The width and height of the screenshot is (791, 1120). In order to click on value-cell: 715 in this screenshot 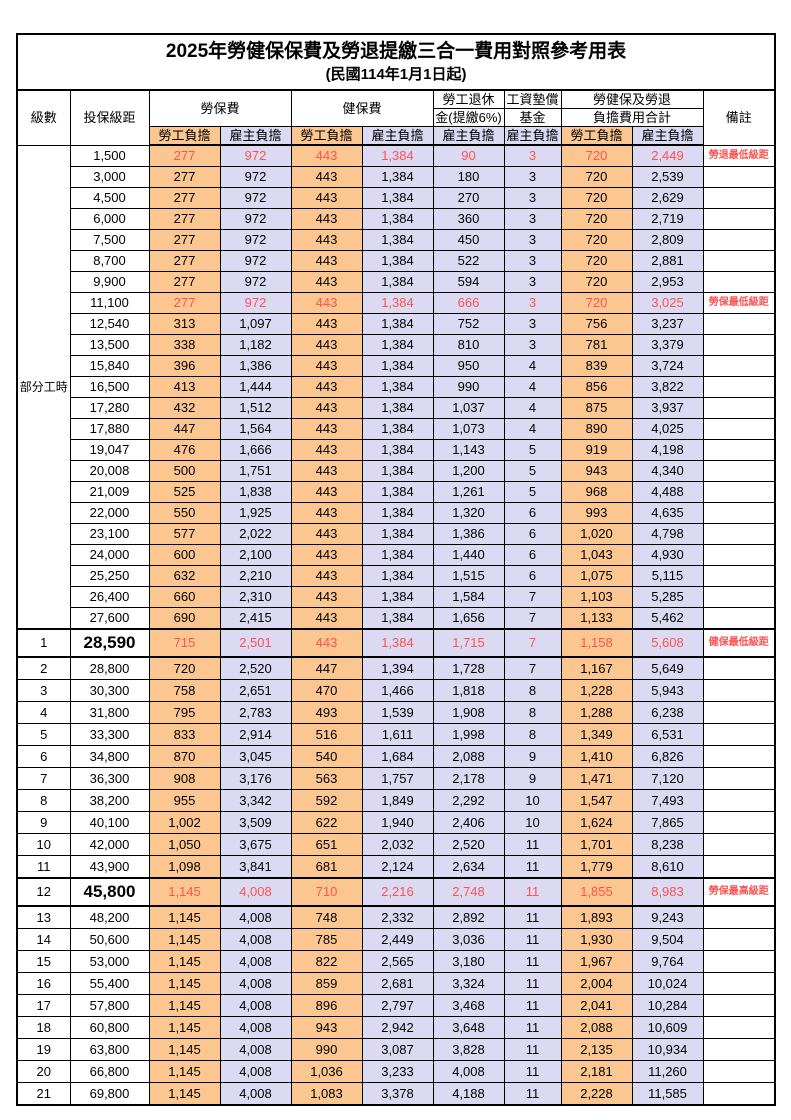, I will do `click(184, 643)`.